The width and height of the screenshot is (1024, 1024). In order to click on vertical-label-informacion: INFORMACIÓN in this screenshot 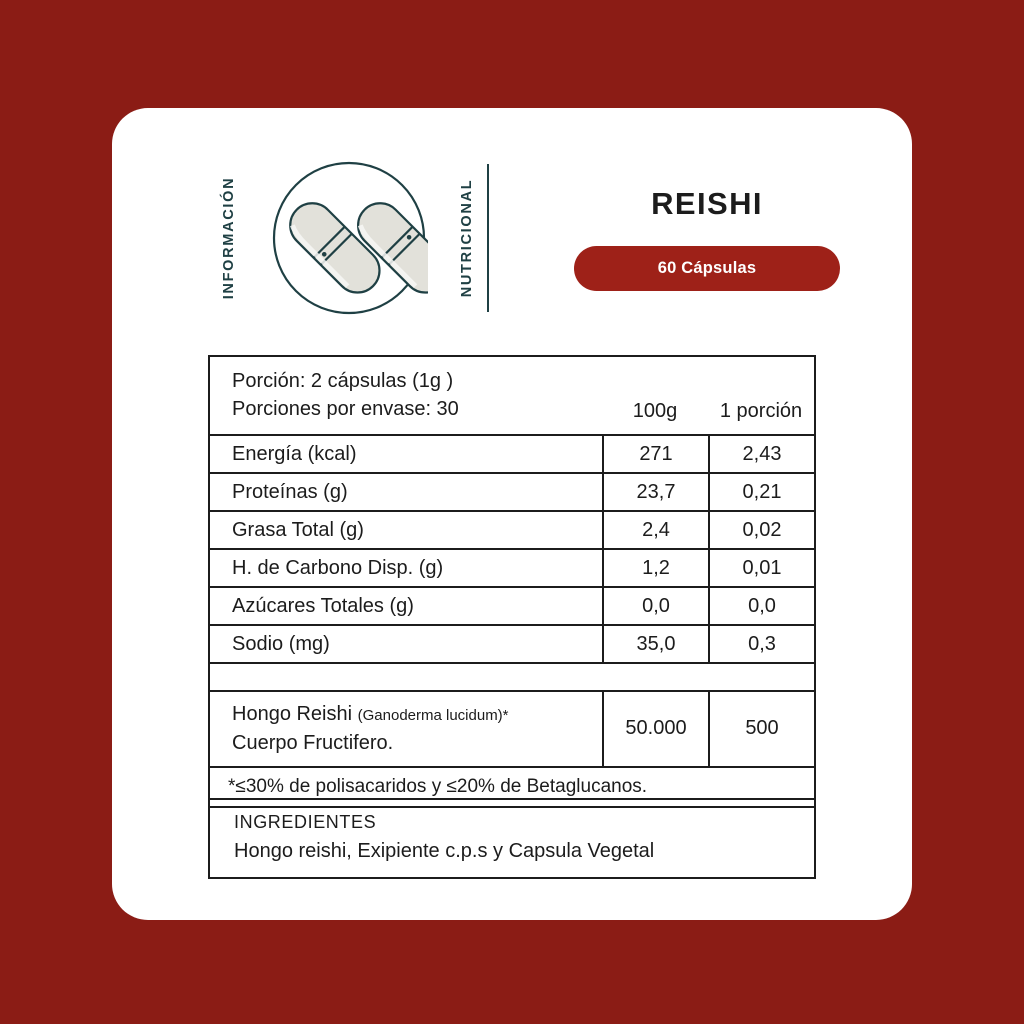, I will do `click(229, 238)`.